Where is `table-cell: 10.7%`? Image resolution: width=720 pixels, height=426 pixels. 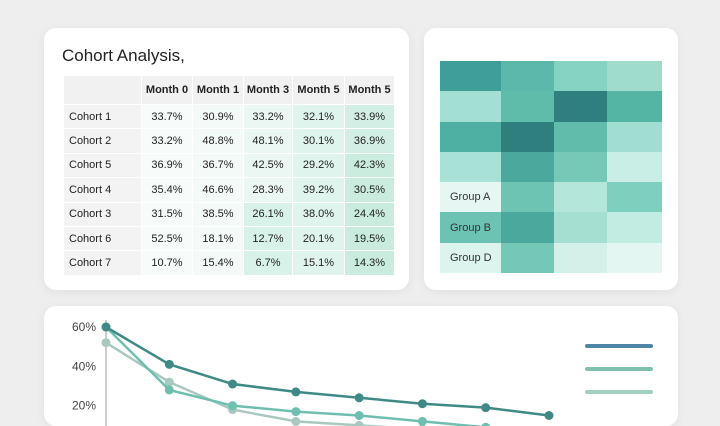 table-cell: 10.7% is located at coordinates (167, 263).